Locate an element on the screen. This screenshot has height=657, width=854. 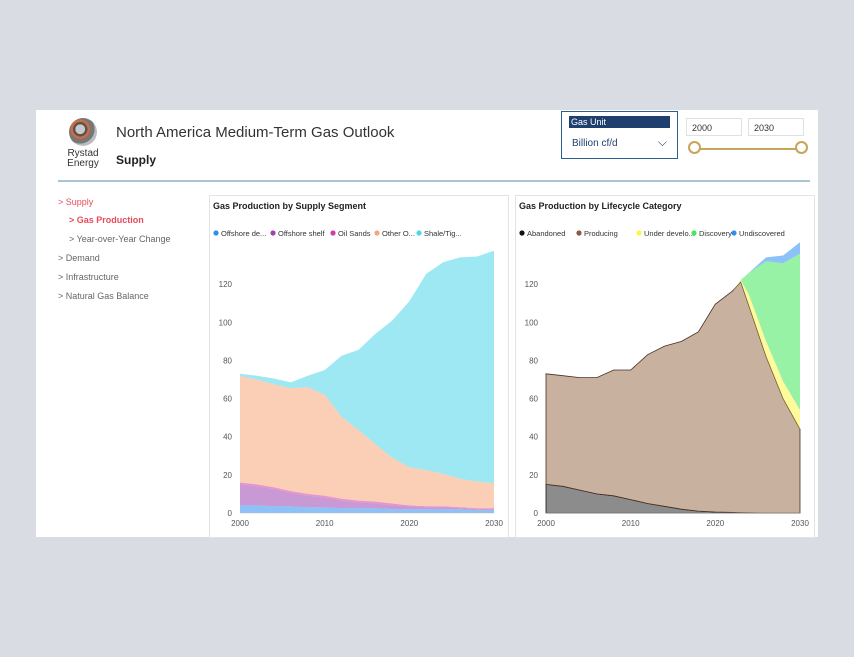
legend-label: Offshore shelf is located at coordinates (301, 233).